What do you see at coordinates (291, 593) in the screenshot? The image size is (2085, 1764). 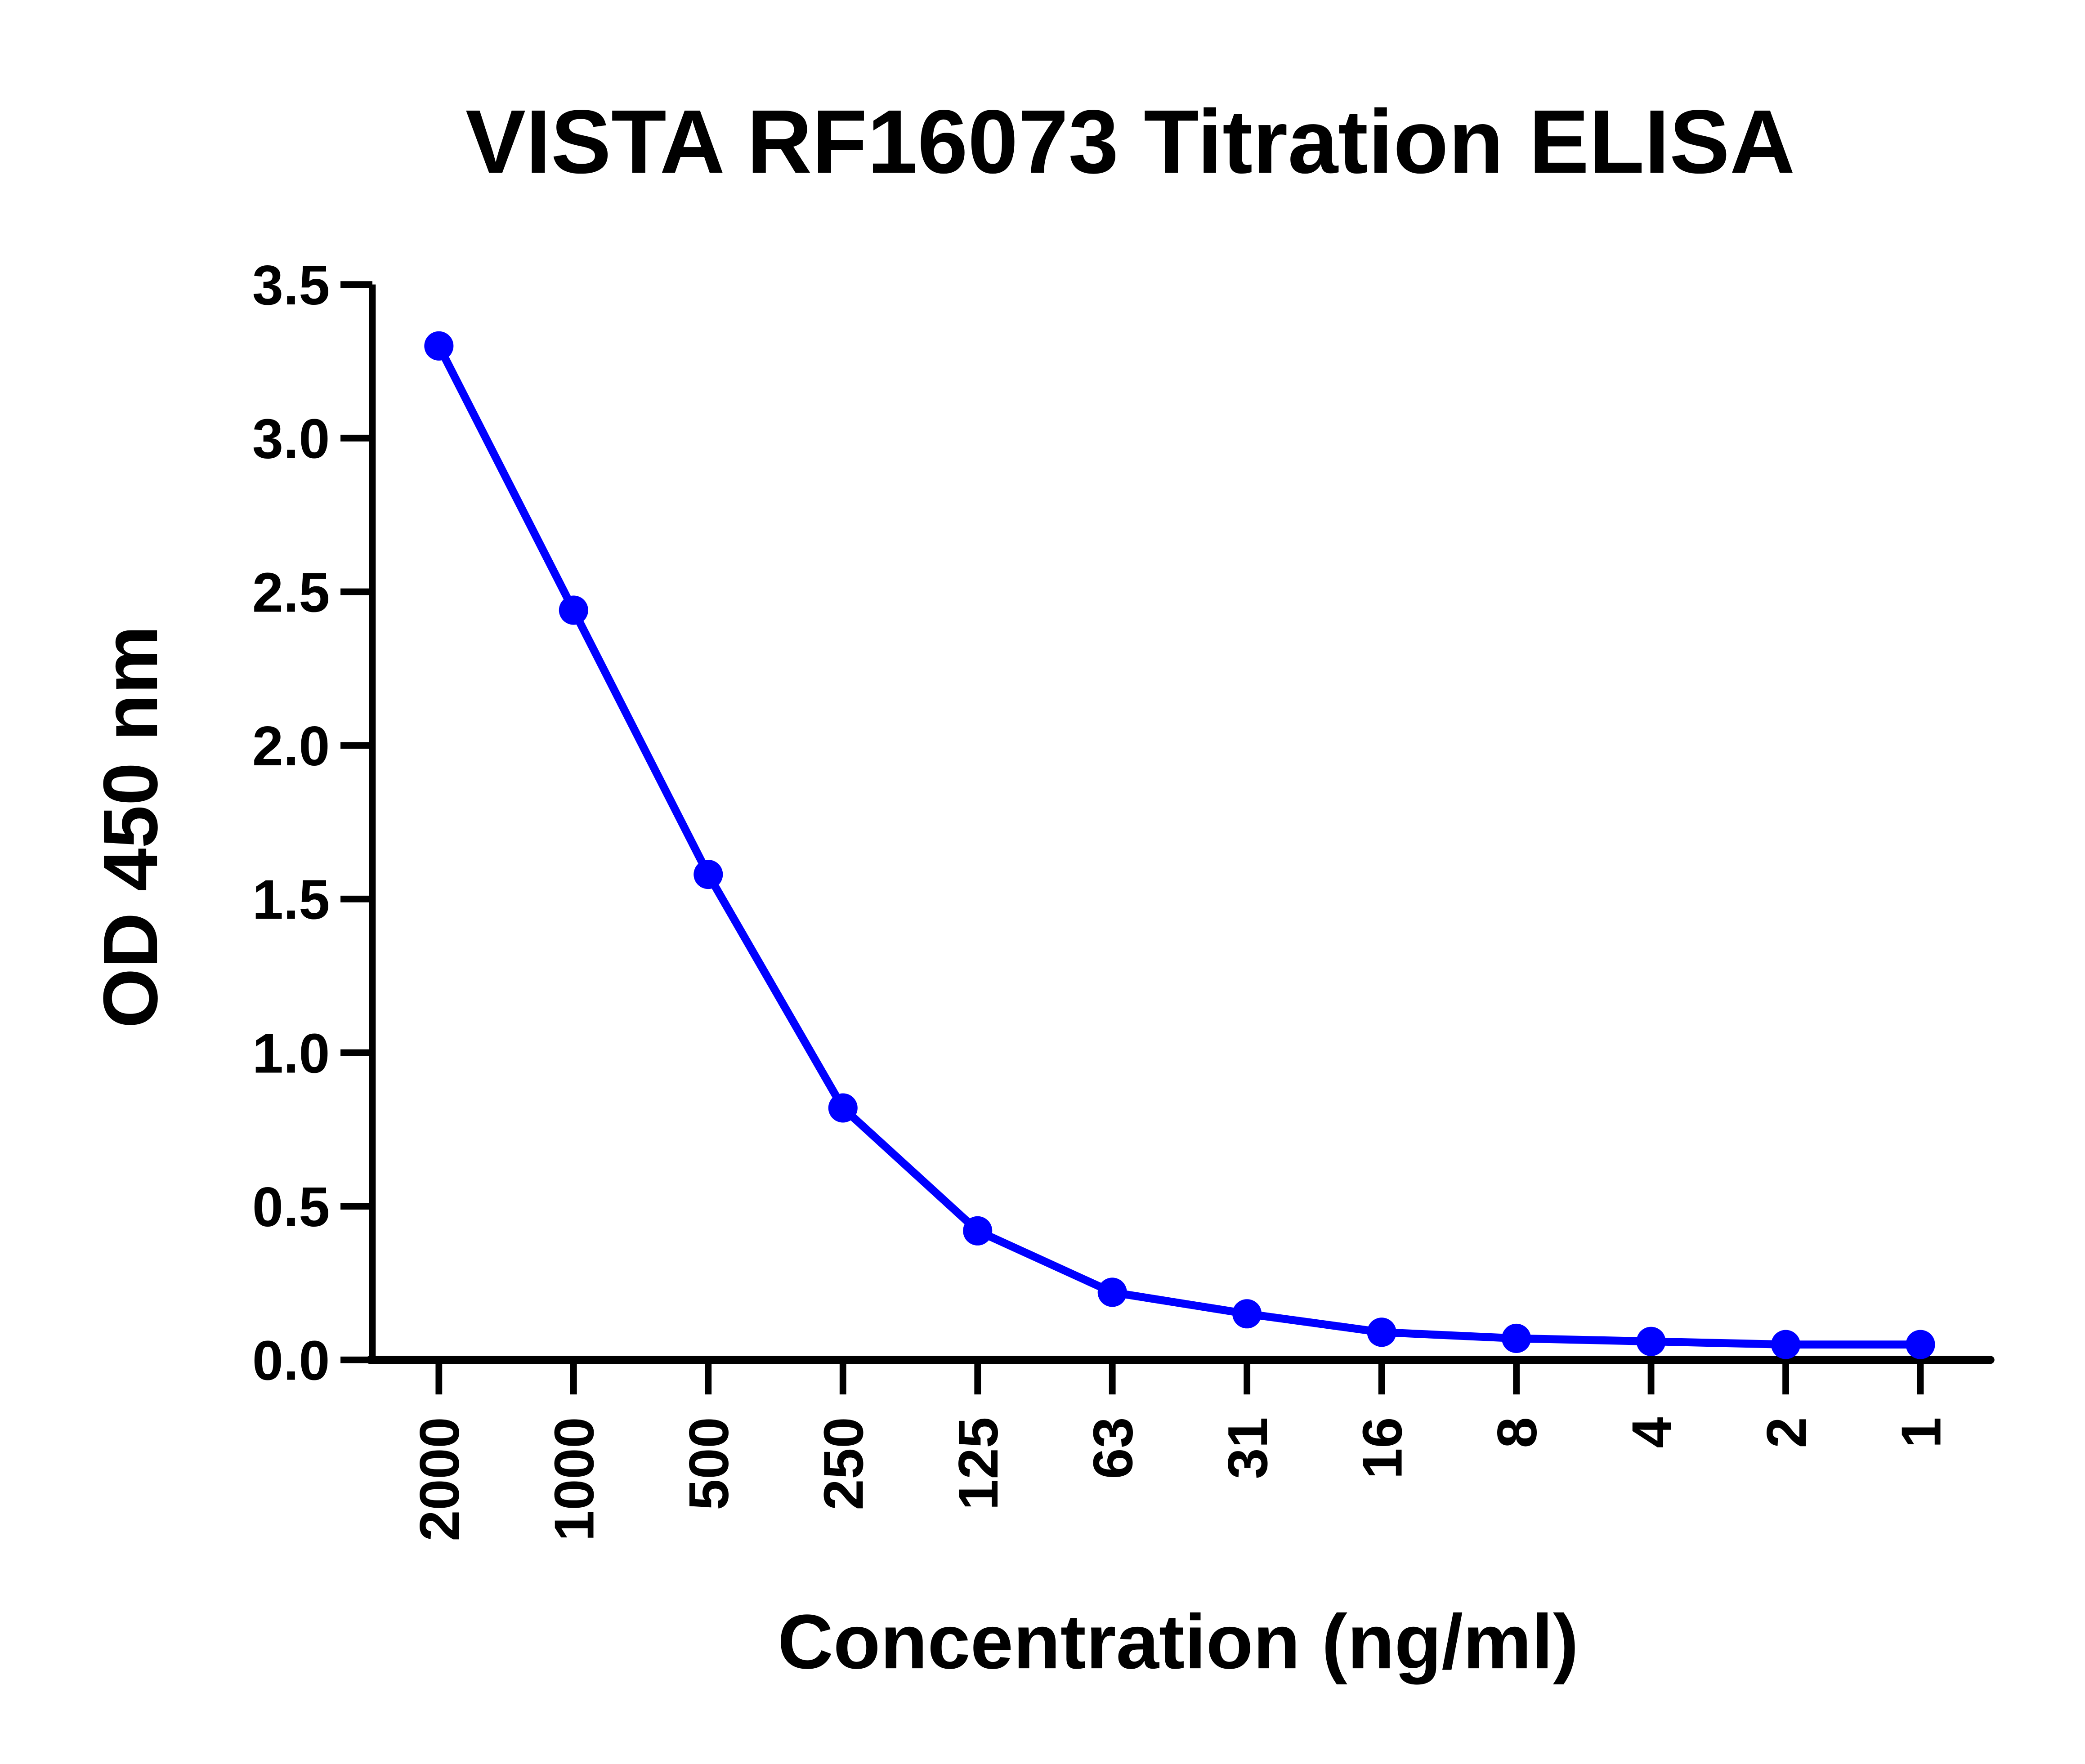 I see `y-tick-label: 2.5` at bounding box center [291, 593].